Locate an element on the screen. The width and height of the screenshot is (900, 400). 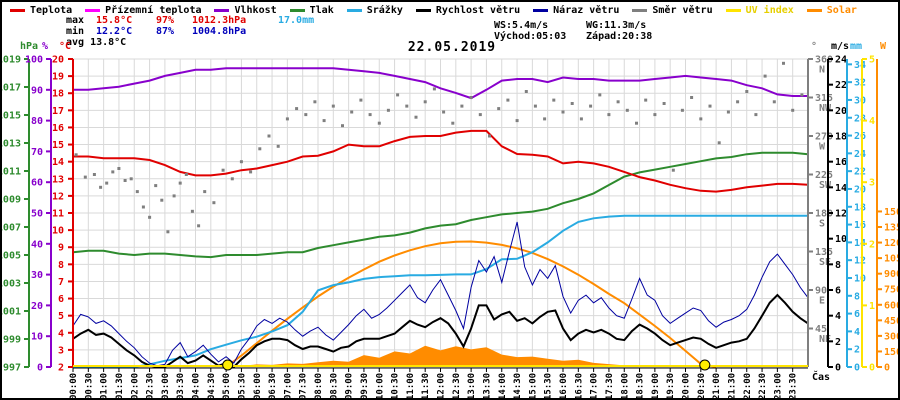
total-rain: 17.0mm is located at coordinates (296, 20).